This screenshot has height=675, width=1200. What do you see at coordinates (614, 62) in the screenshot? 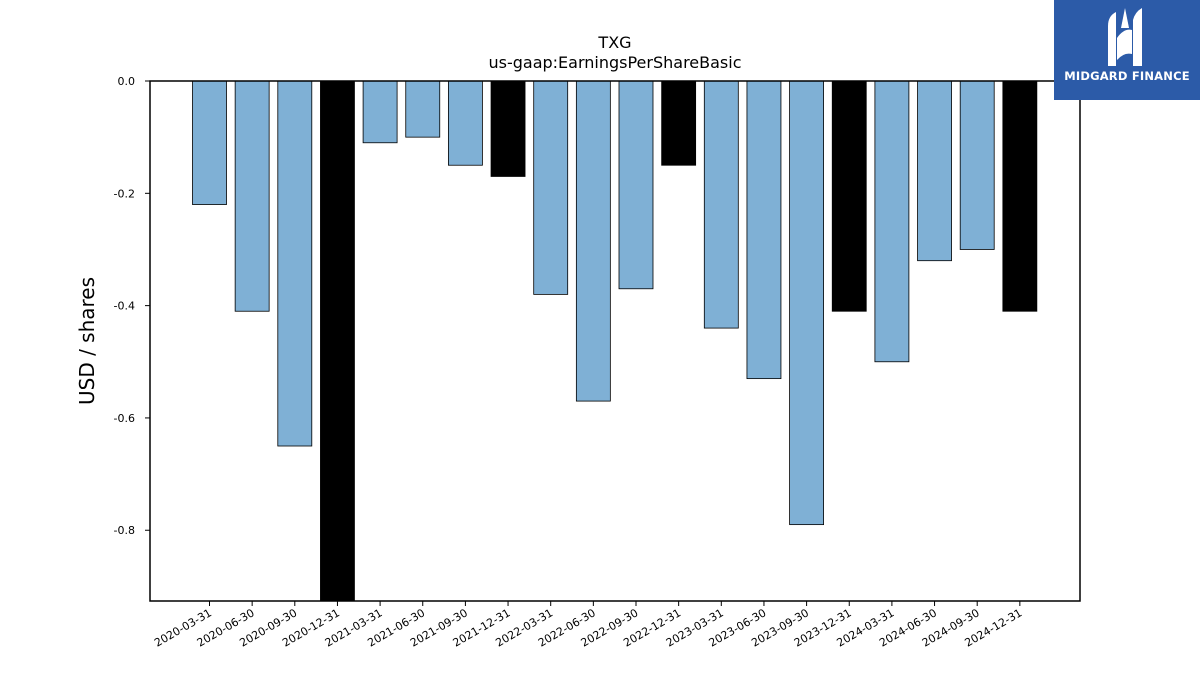
I see `chart-subtitle: us-gaap:EarningsPerShareBasic` at bounding box center [614, 62].